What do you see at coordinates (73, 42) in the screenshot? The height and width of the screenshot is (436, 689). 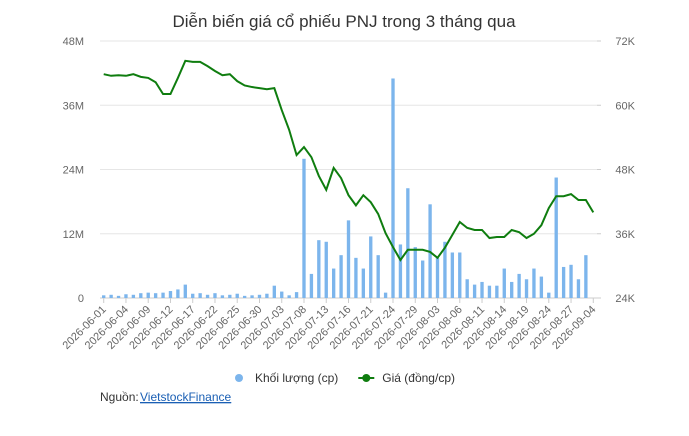 I see `y-tick-label: 48M` at bounding box center [73, 42].